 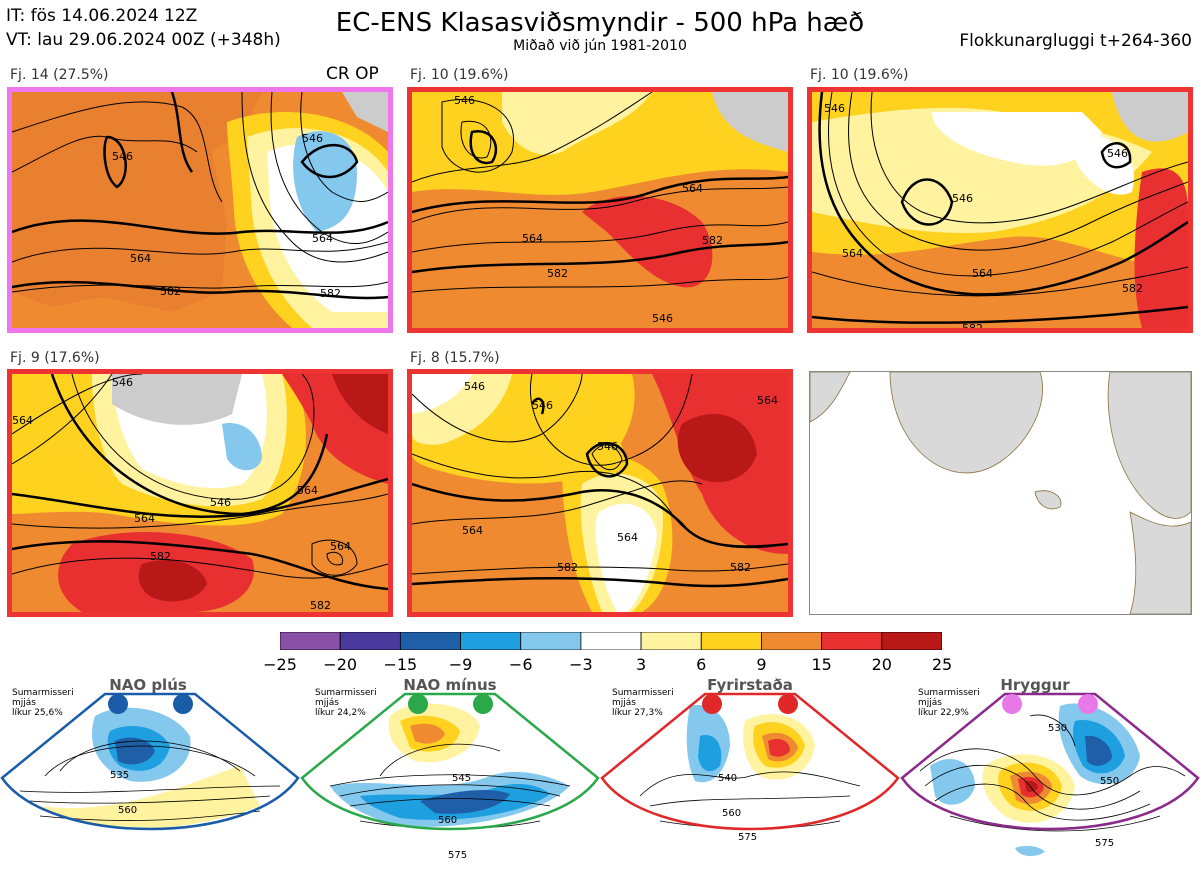 What do you see at coordinates (1050, 774) in the screenshot?
I see `regime-map-4: 530 550 575` at bounding box center [1050, 774].